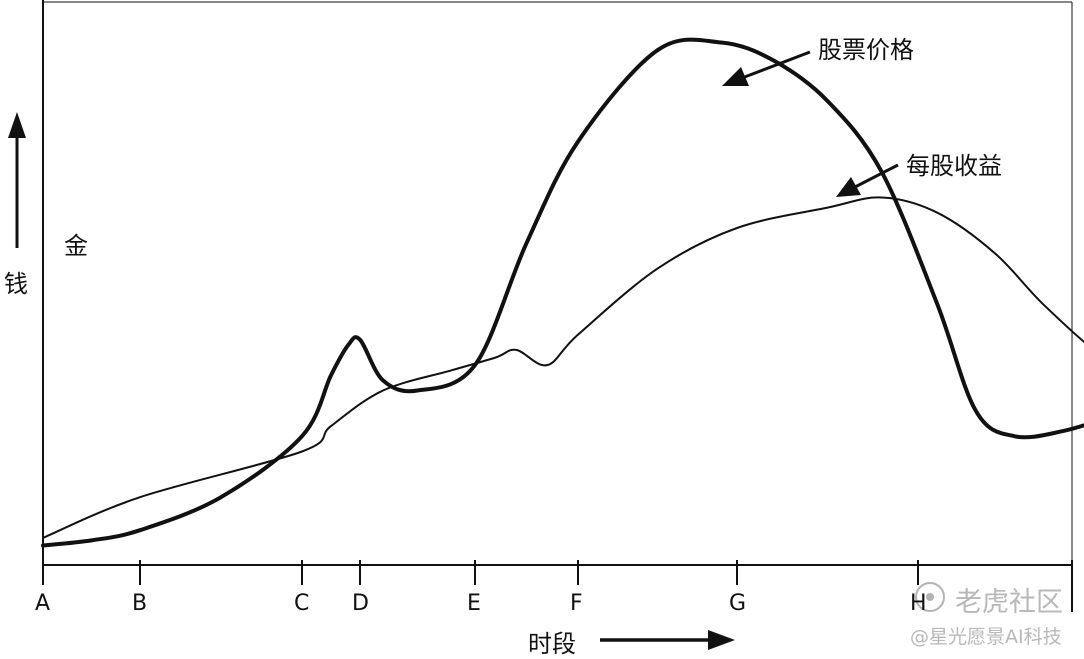  I want to click on watermark-logo-circle, so click(930, 597).